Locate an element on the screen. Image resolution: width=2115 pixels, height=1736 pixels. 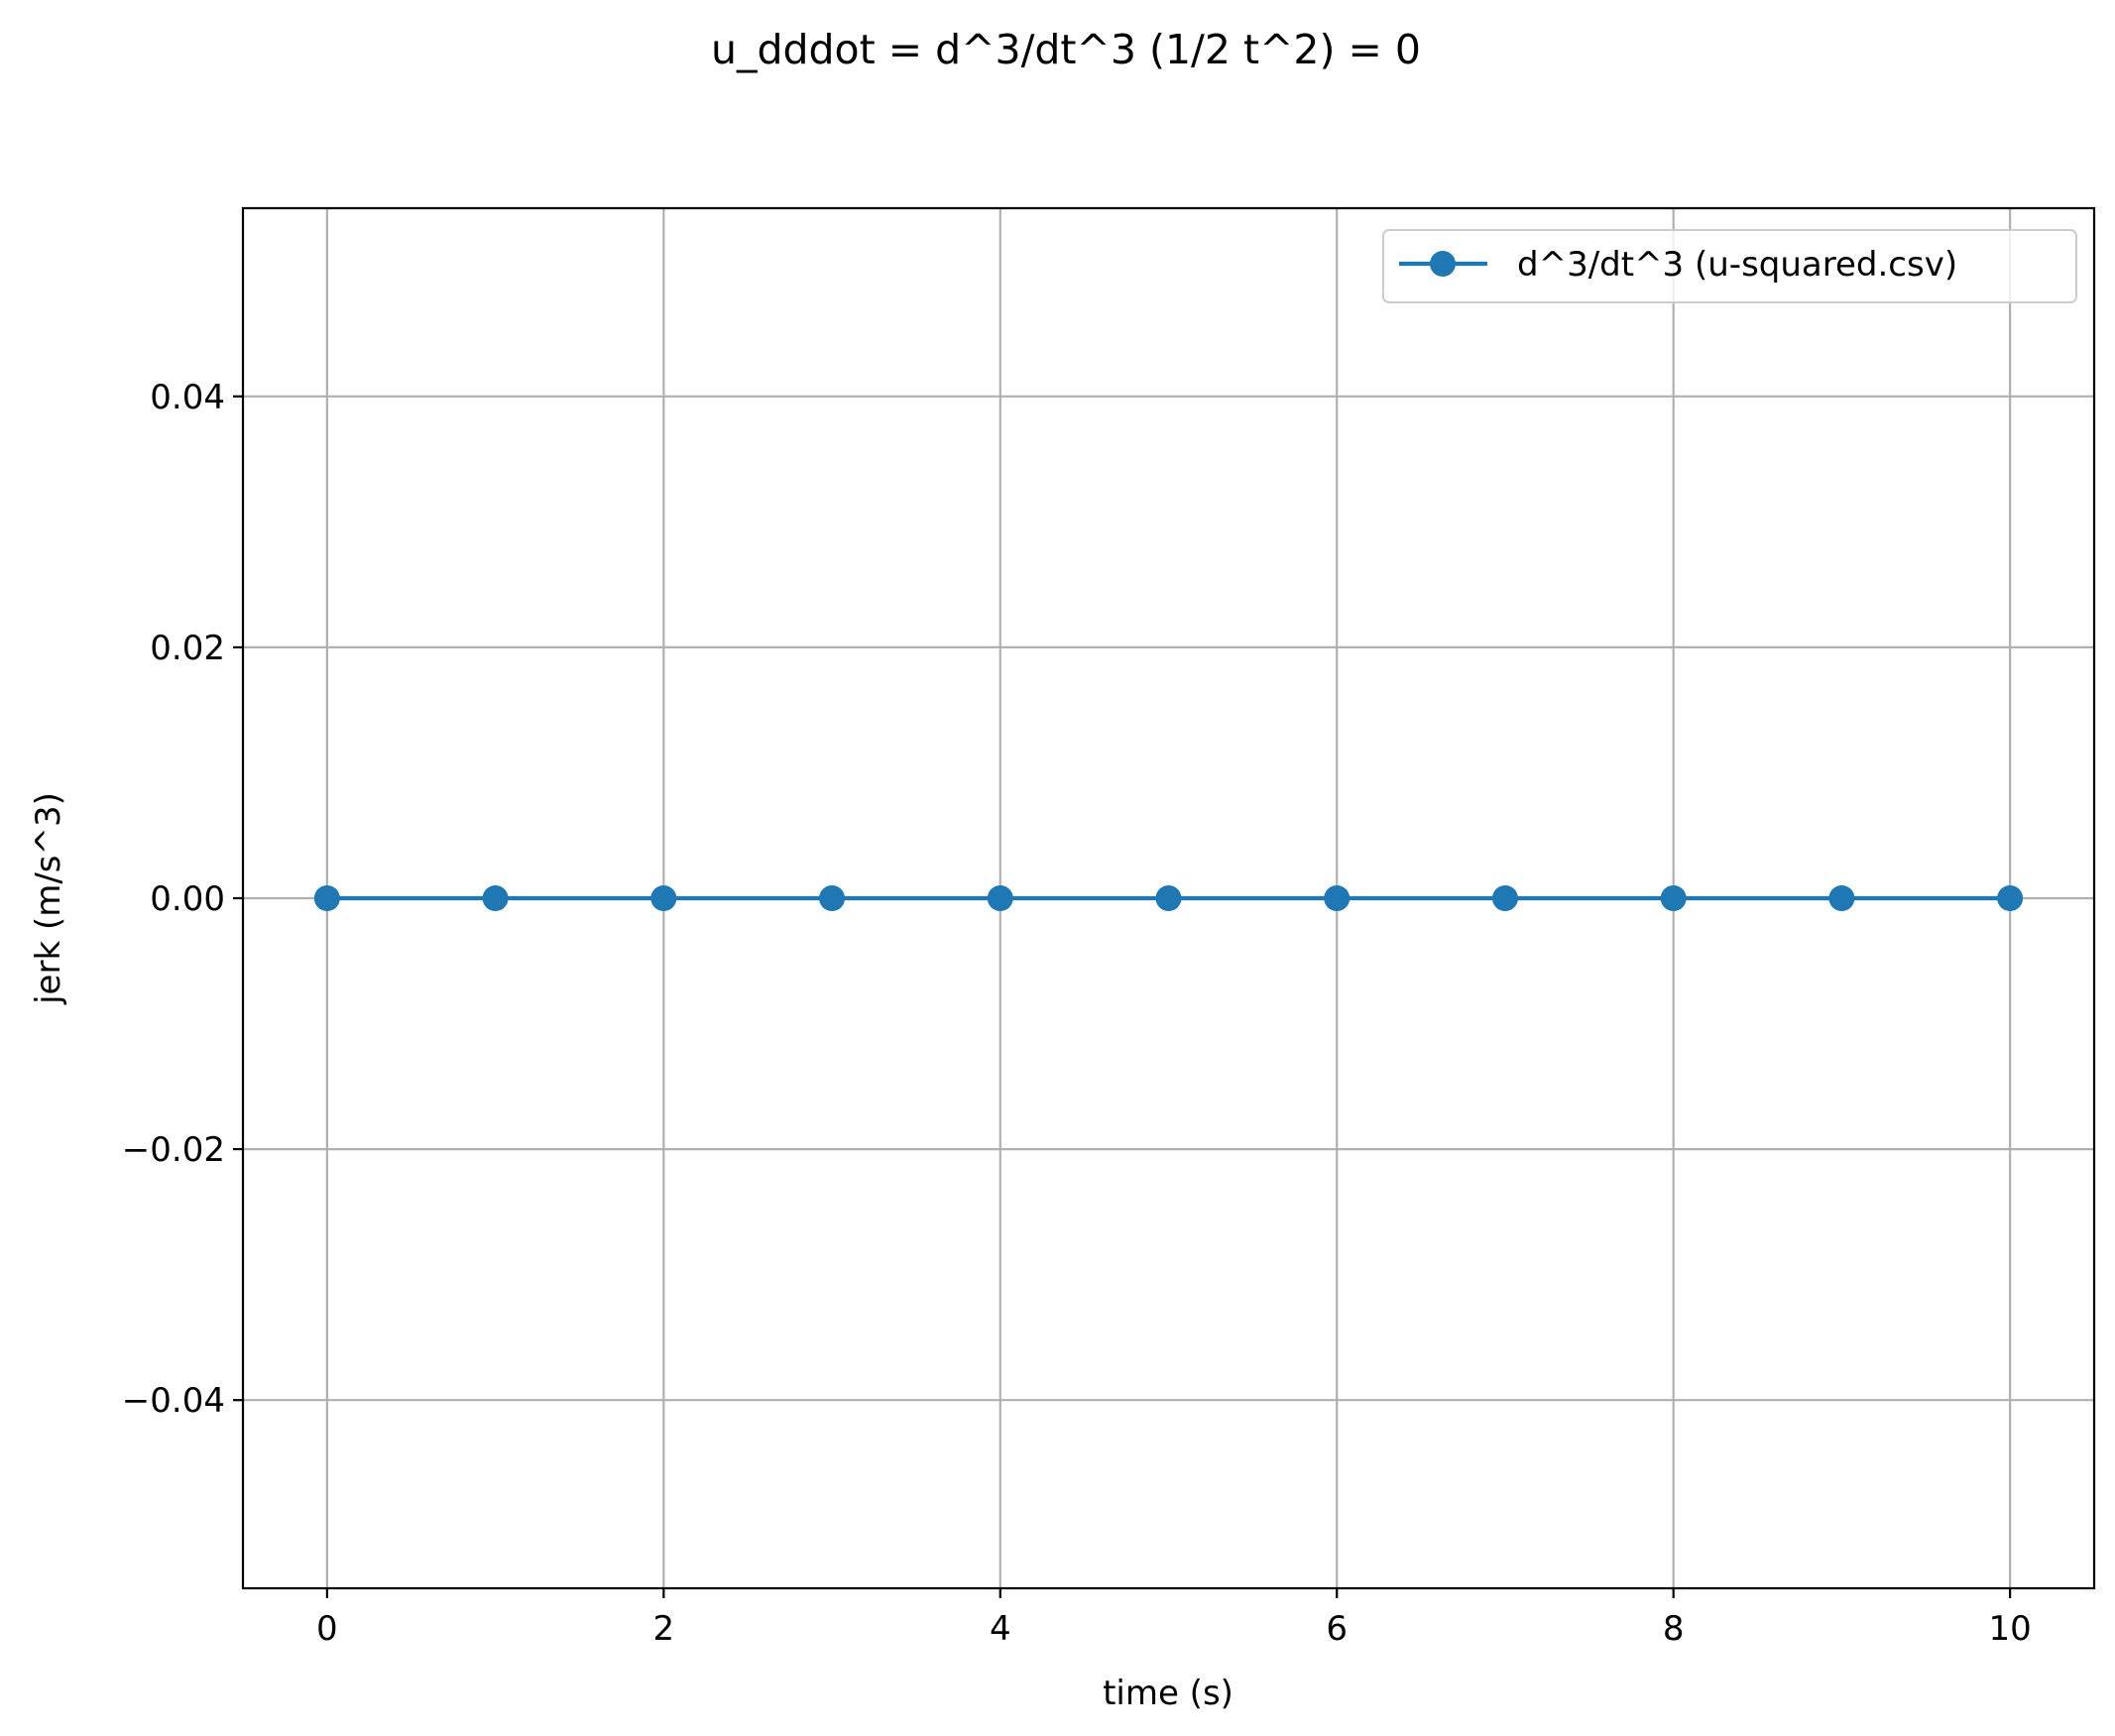
y-tick-label: 0.04 is located at coordinates (187, 397).